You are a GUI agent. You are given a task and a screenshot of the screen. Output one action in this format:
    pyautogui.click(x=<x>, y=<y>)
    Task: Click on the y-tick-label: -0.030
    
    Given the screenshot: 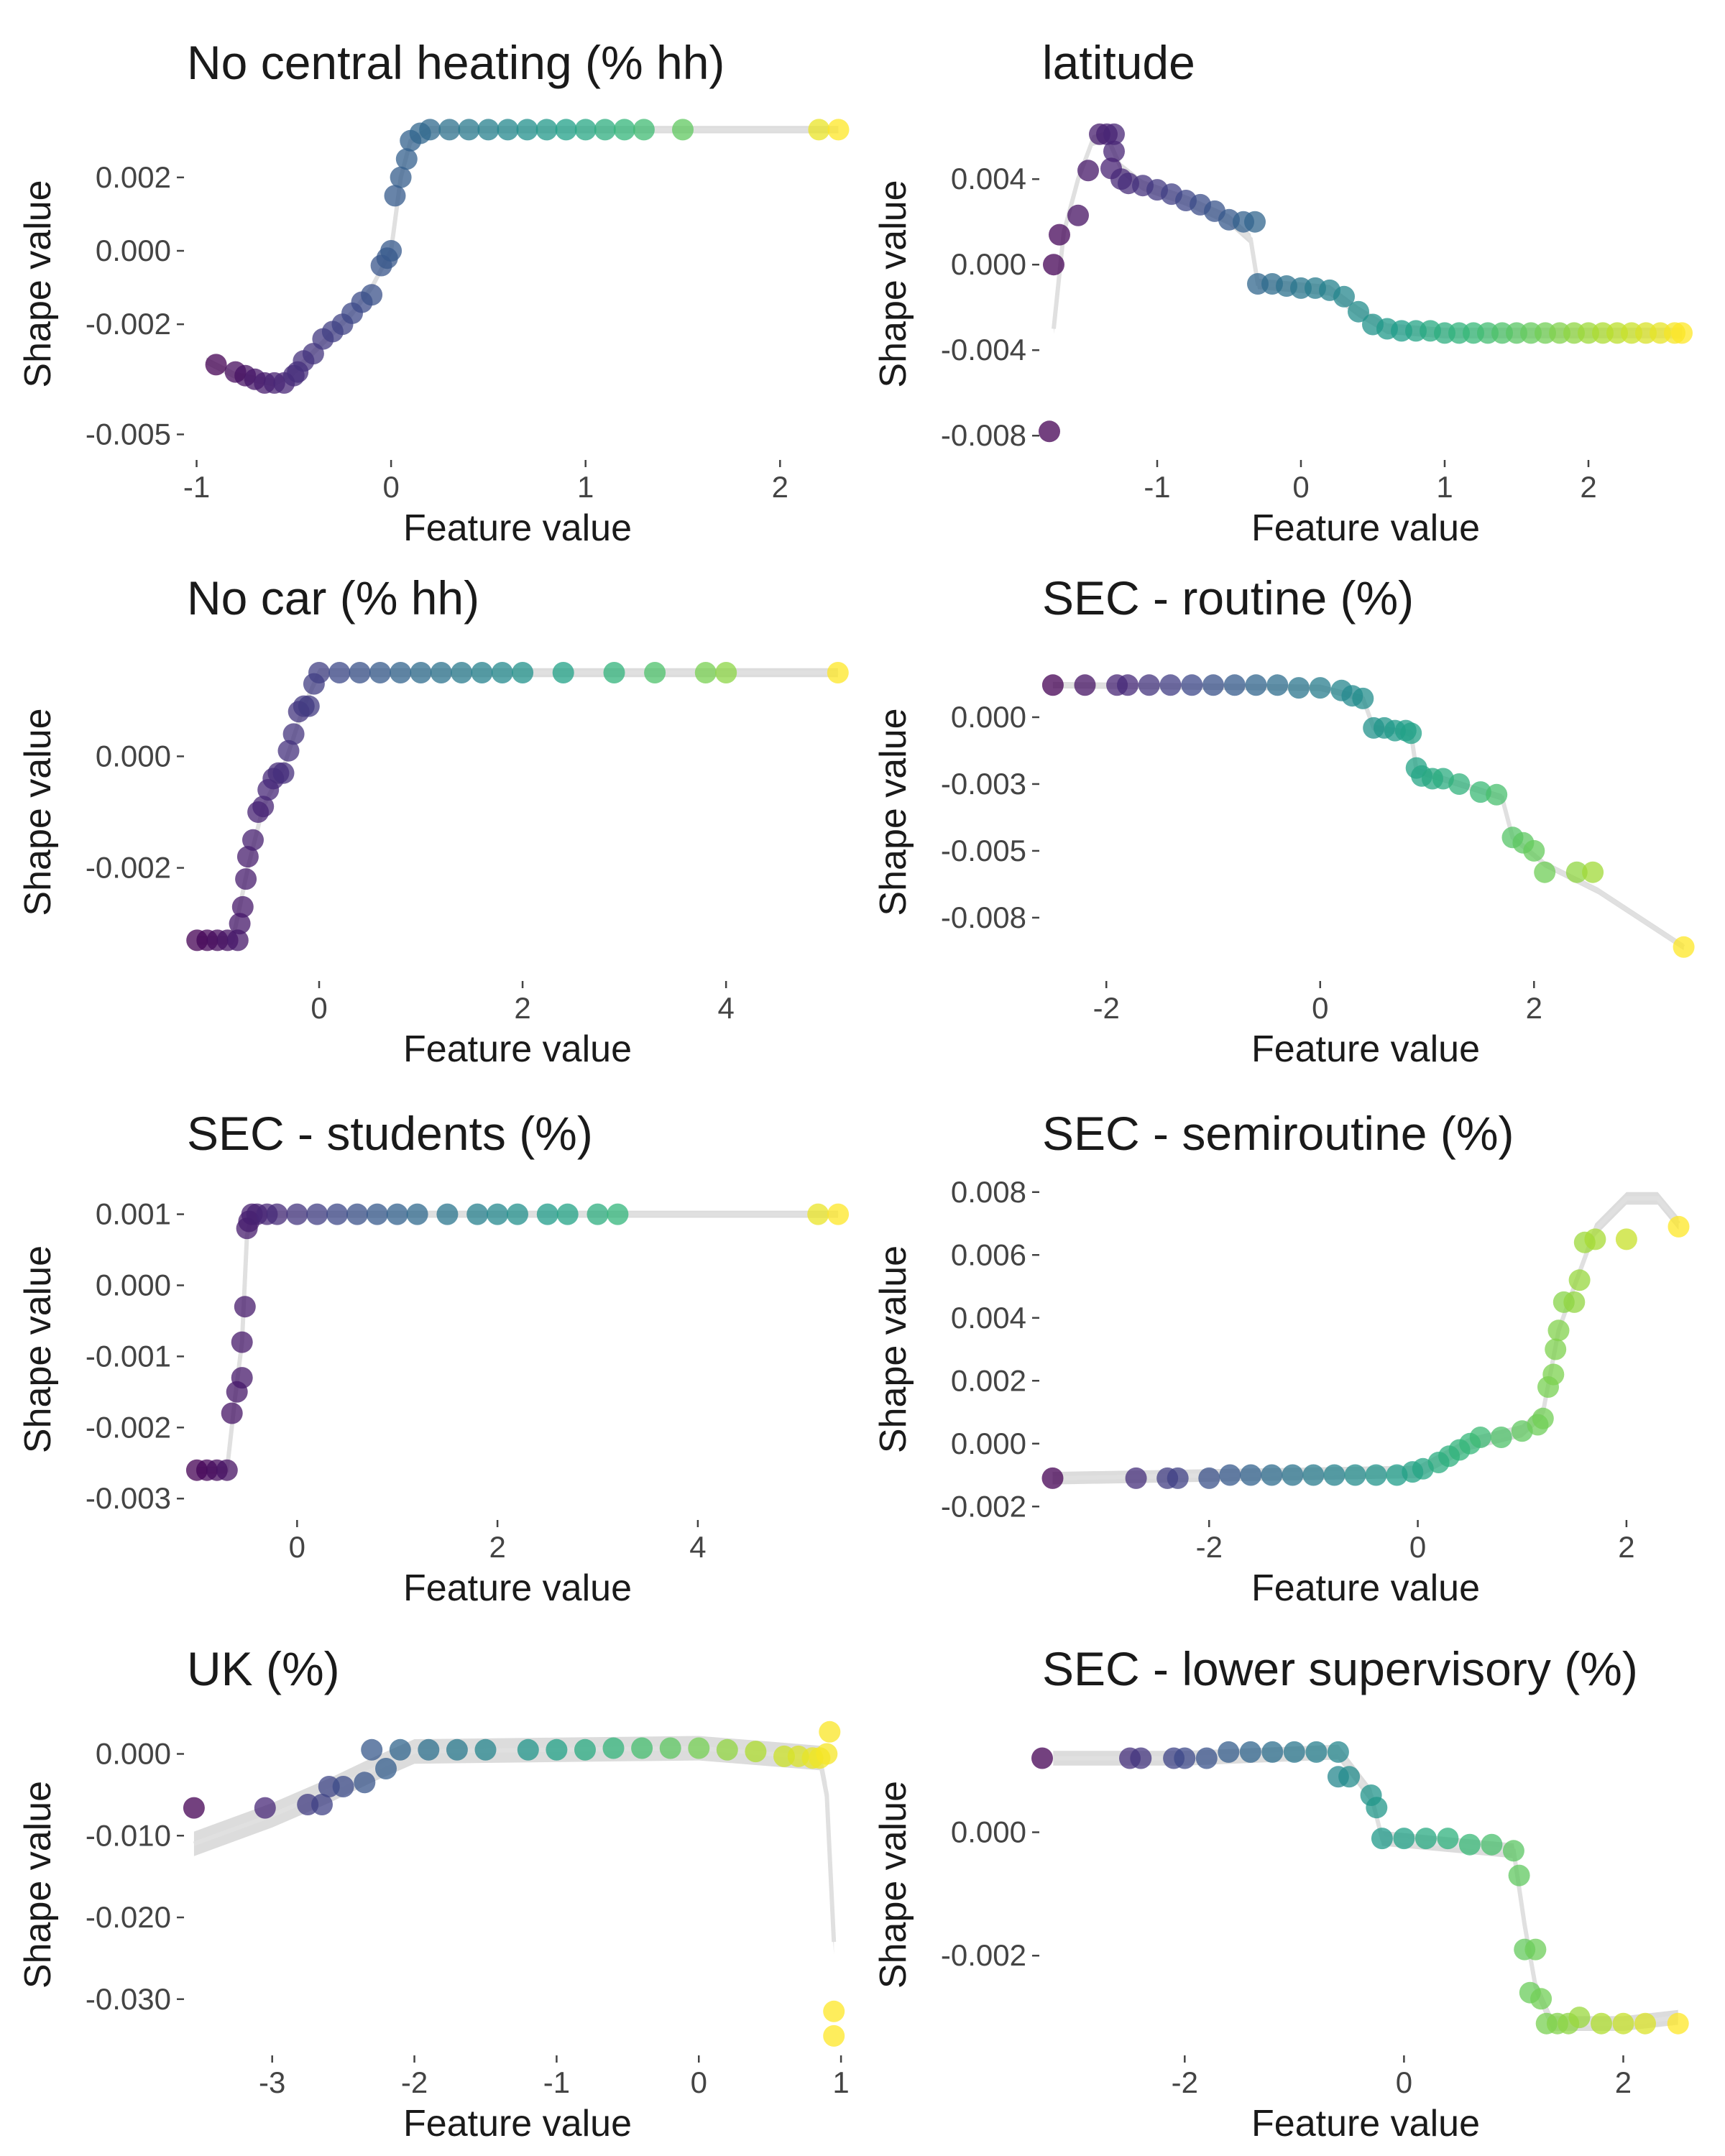 What is the action you would take?
    pyautogui.click(x=128, y=1999)
    